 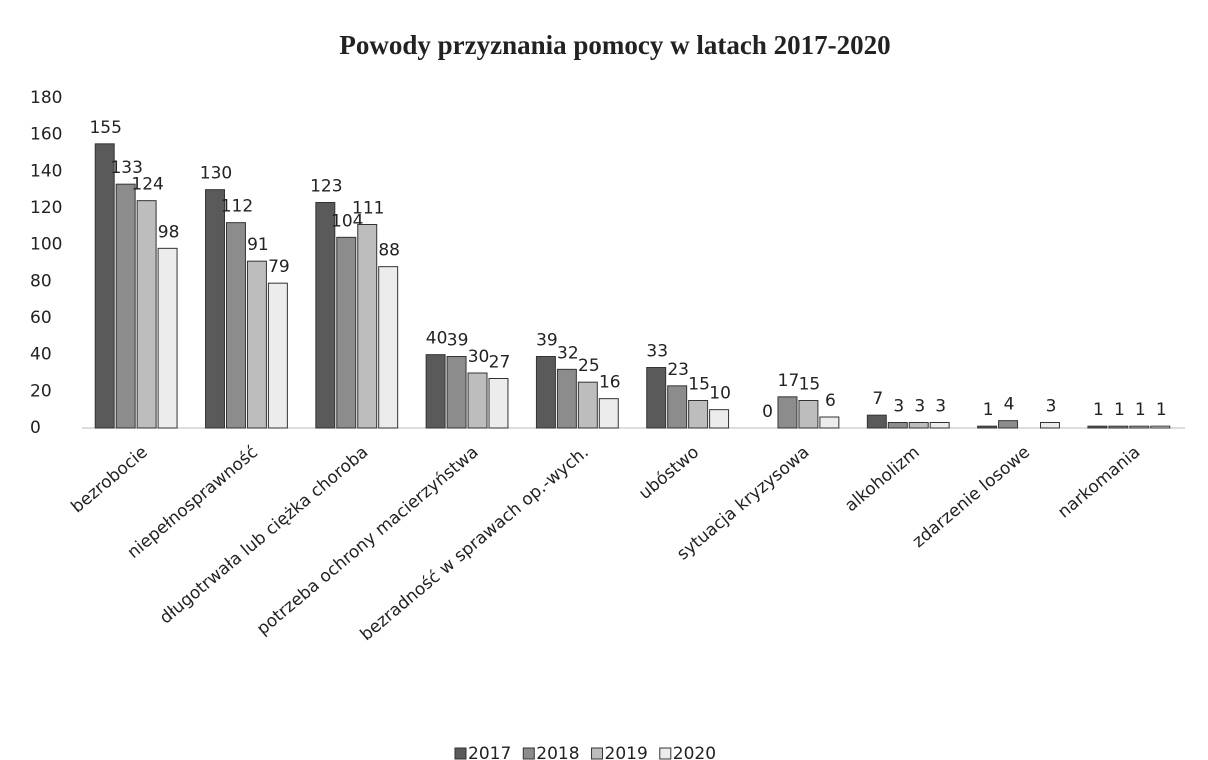 I want to click on x-tick-label: potrzeba ochrony macierzyństwa, so click(x=367, y=540).